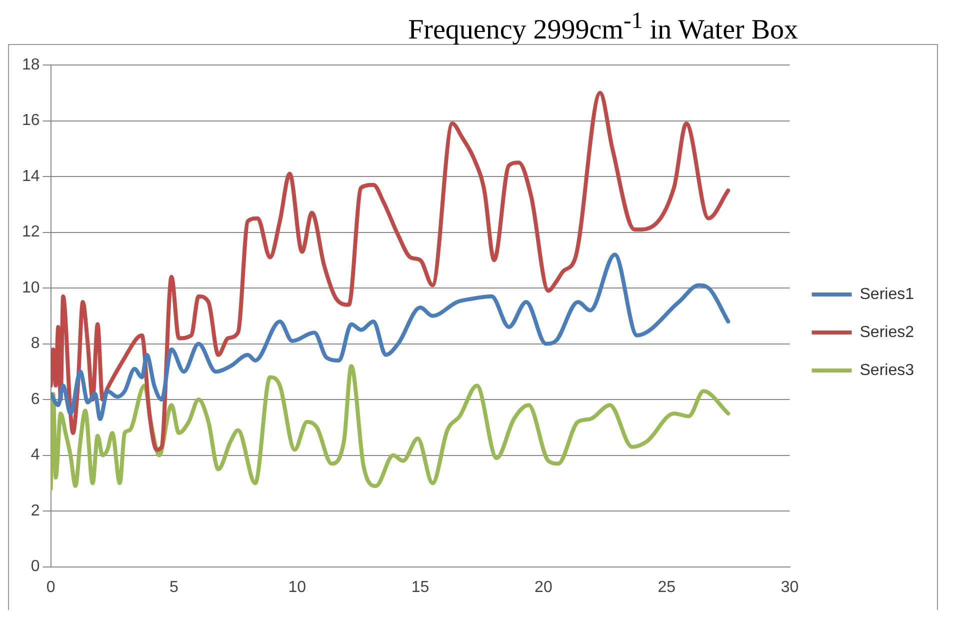 This screenshot has height=621, width=955. What do you see at coordinates (603, 27) in the screenshot?
I see `chart-title: Frequency 2999cm$^{-1}$ in Water Box` at bounding box center [603, 27].